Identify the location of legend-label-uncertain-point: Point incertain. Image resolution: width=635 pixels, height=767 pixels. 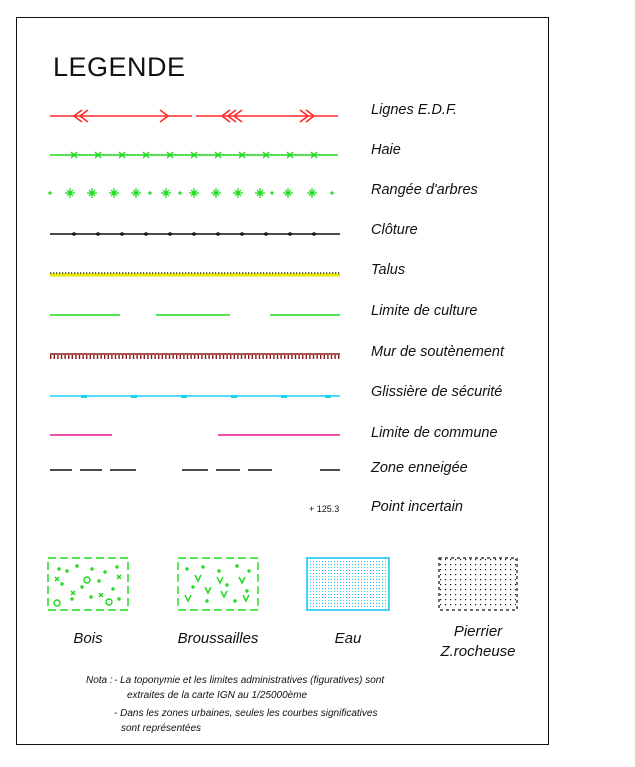
(417, 507).